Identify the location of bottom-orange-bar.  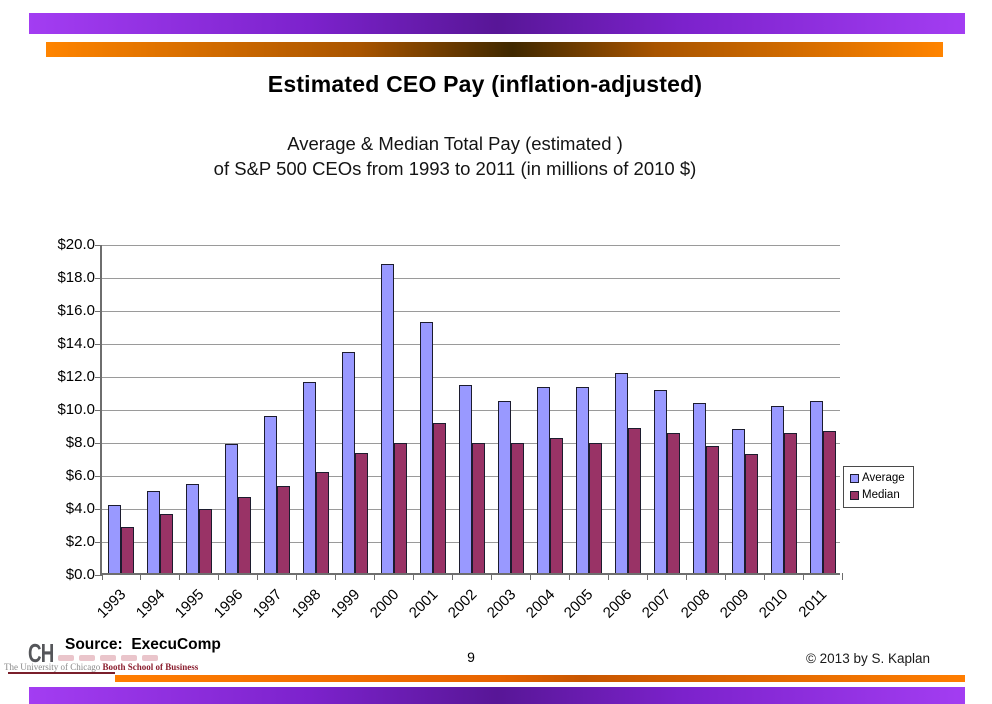
(540, 678).